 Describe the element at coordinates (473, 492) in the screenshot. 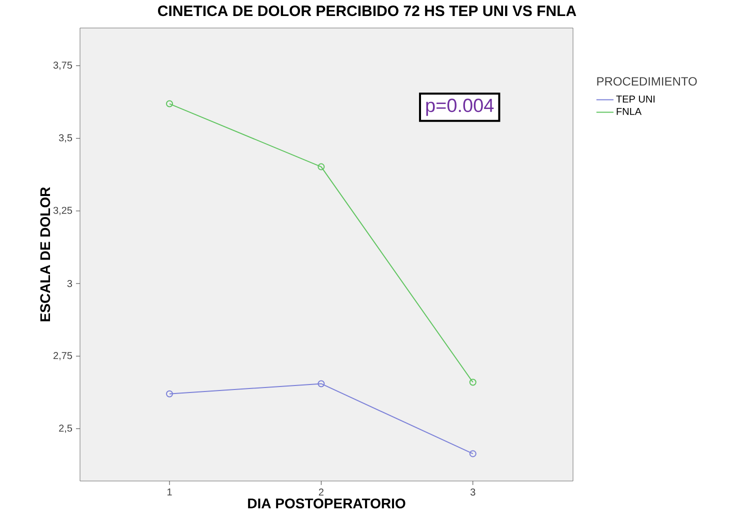

I see `x-tick-label: 3` at that location.